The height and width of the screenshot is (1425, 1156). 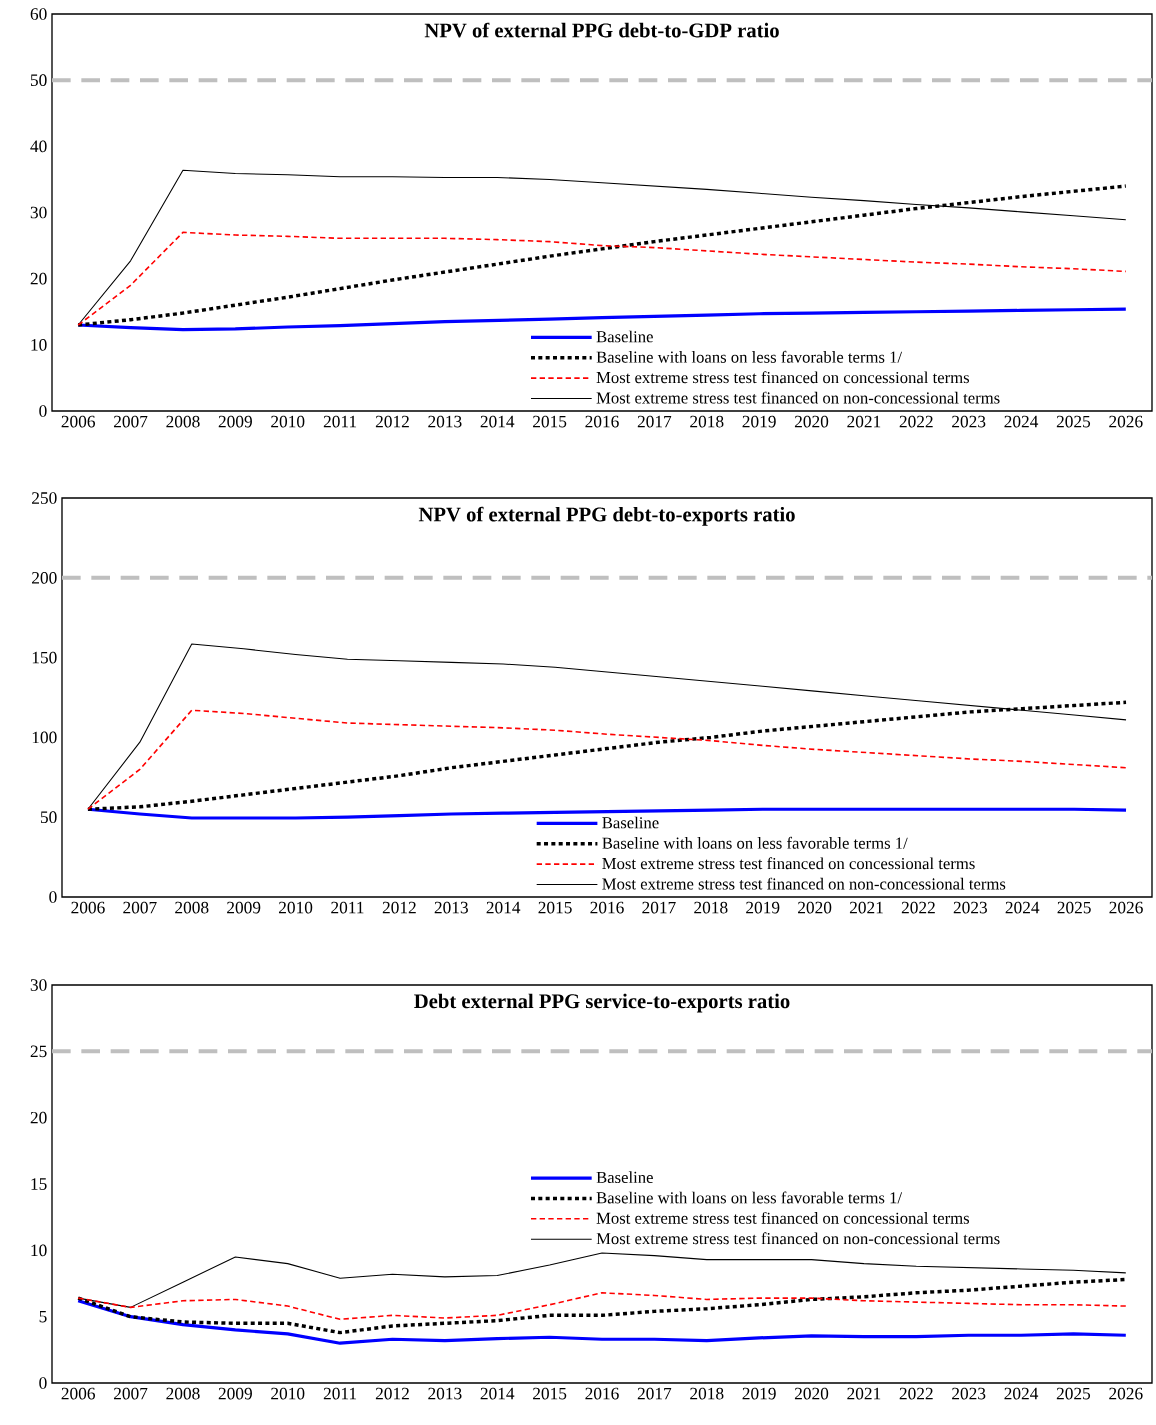 What do you see at coordinates (38, 1051) in the screenshot?
I see `y-tick-label: 25` at bounding box center [38, 1051].